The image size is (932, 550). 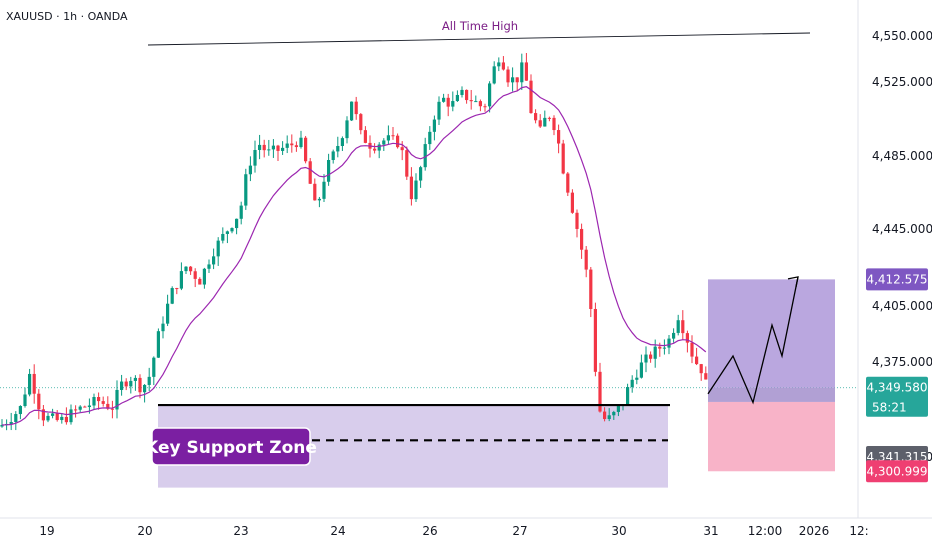 What do you see at coordinates (793, 282) in the screenshot?
I see `projection-arrowhead` at bounding box center [793, 282].